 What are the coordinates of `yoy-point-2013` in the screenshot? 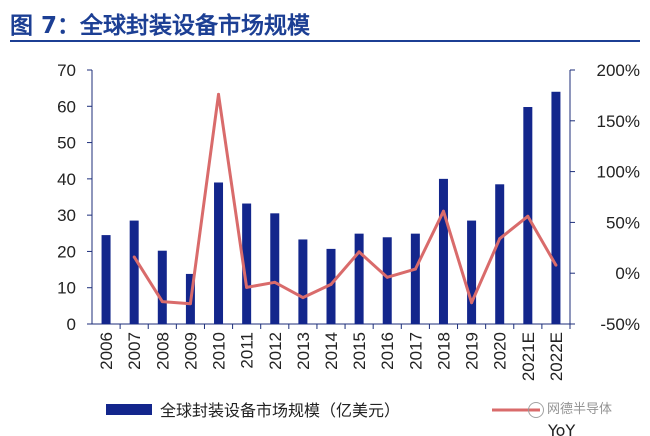 It's located at (303, 298).